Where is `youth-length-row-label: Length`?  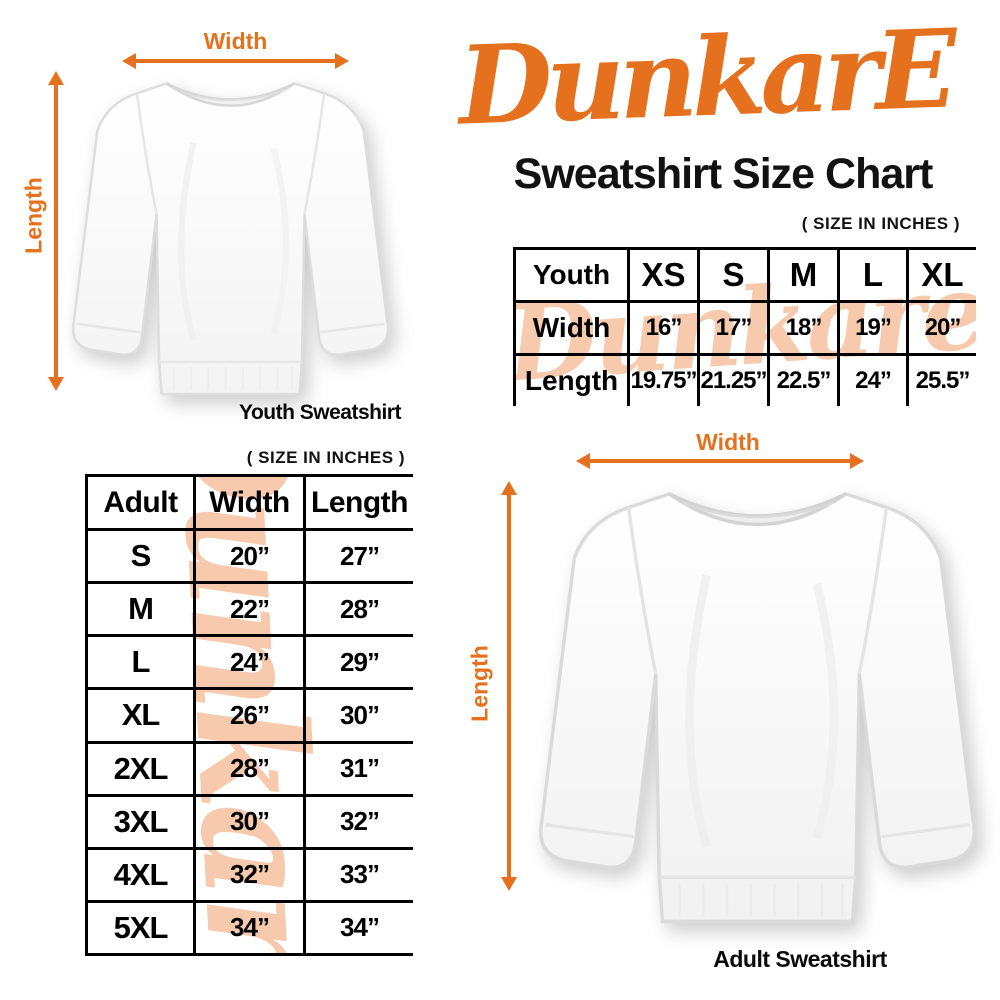 youth-length-row-label: Length is located at coordinates (571, 379).